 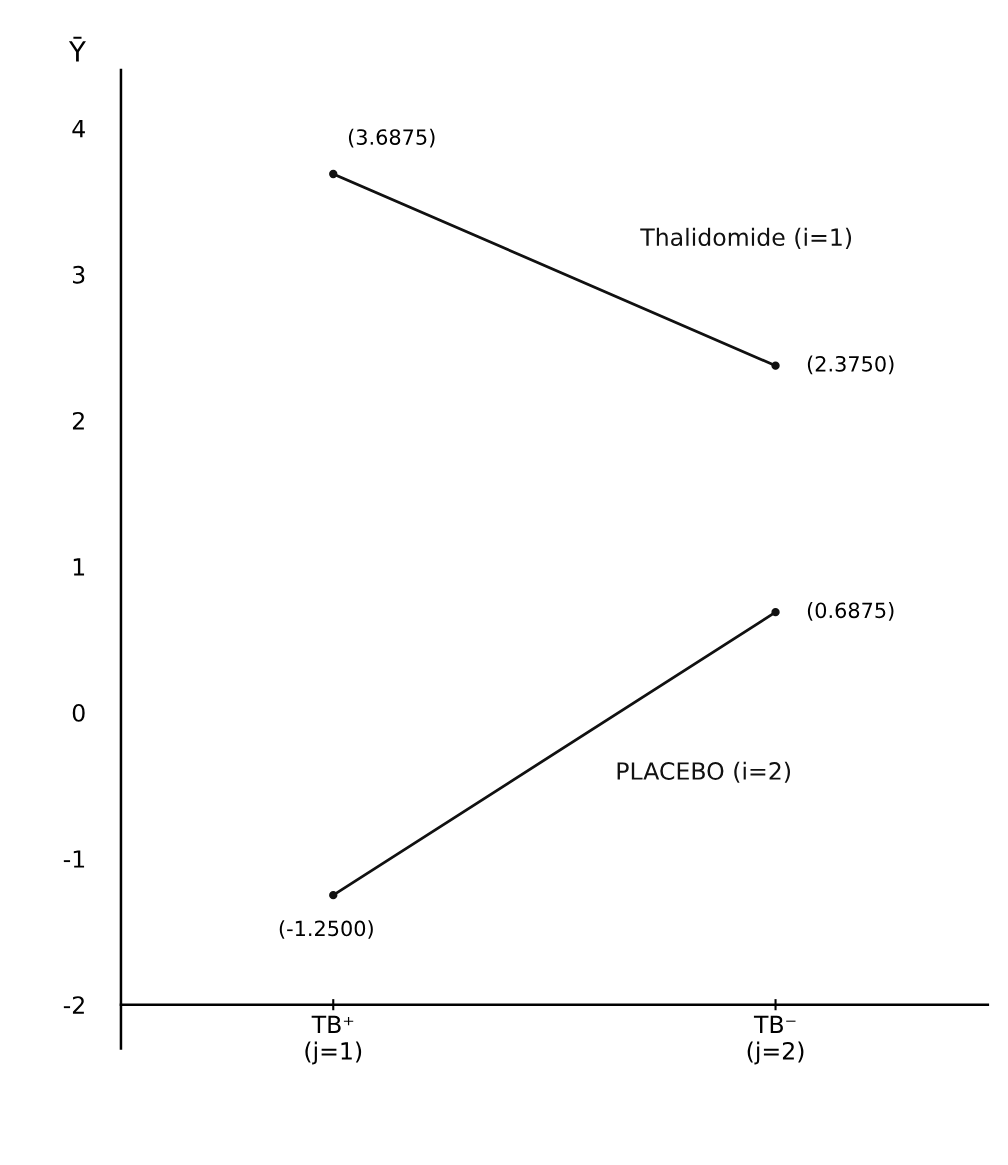 What do you see at coordinates (78, 129) in the screenshot?
I see `y-tick-label: 4` at bounding box center [78, 129].